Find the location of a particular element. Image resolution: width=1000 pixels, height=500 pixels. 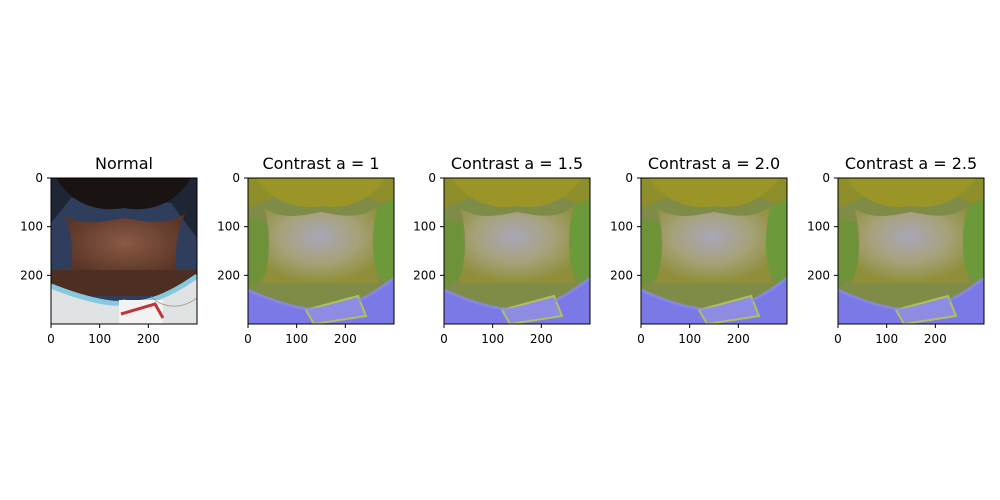

panel-5: Contrast a = 2.5 0 100 200 0 100 200 is located at coordinates (896, 250).